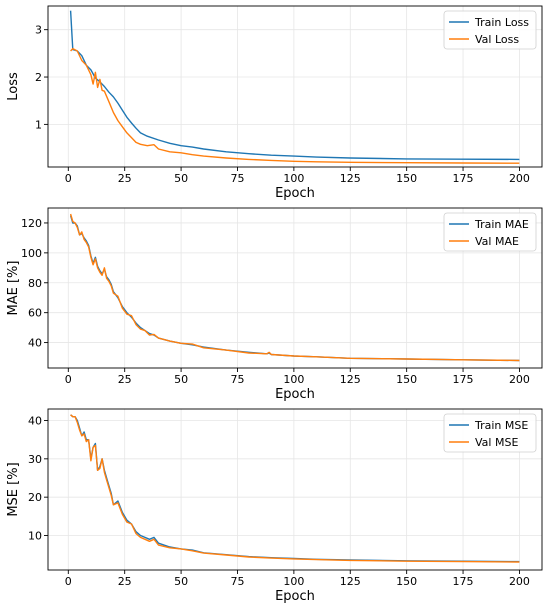 Image resolution: width=550 pixels, height=609 pixels. I want to click on y-axis-label: Loss, so click(13, 86).